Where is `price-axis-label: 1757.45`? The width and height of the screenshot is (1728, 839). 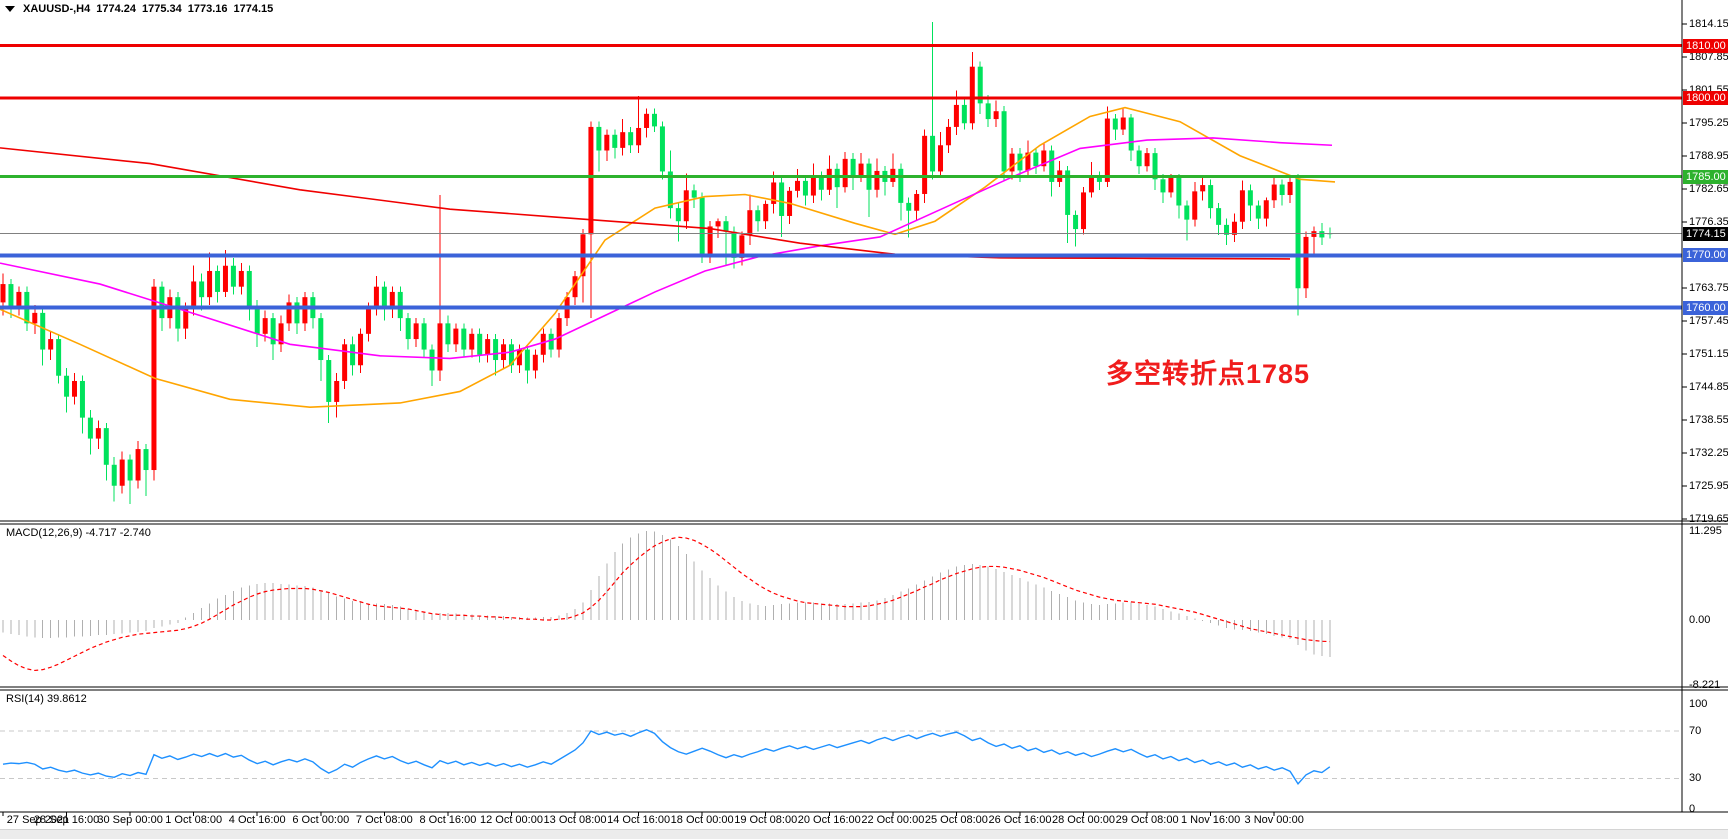 price-axis-label: 1757.45 is located at coordinates (1708, 321).